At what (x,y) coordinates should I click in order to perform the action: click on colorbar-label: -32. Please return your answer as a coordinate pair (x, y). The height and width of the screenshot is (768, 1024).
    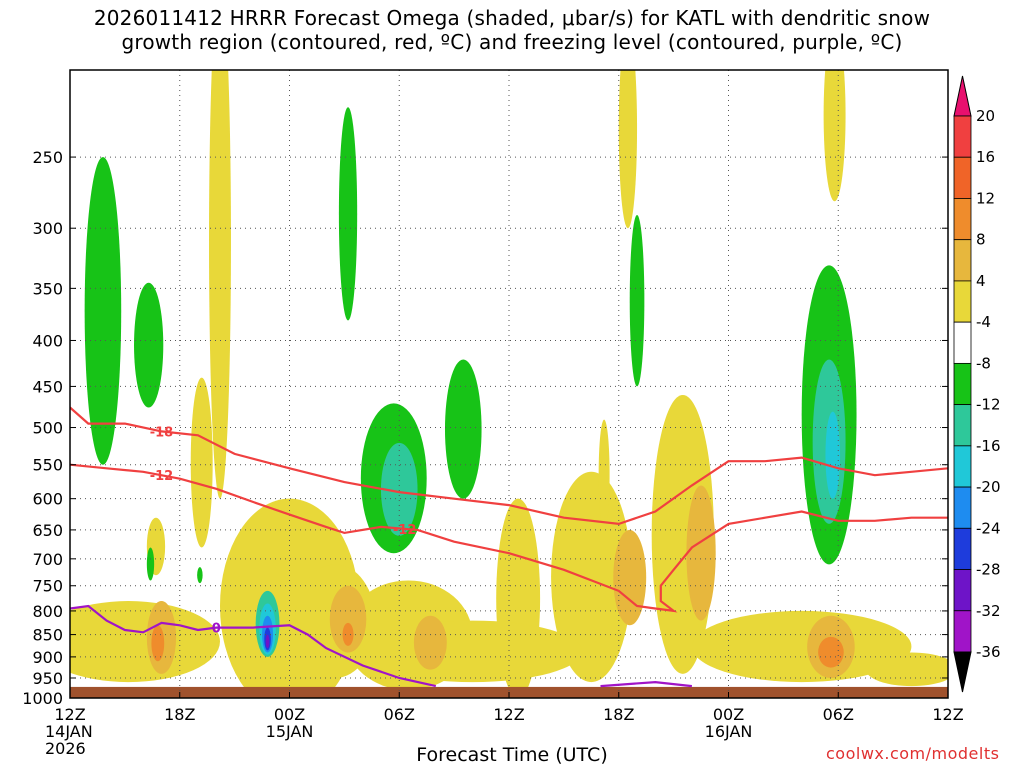
    Looking at the image, I should click on (988, 611).